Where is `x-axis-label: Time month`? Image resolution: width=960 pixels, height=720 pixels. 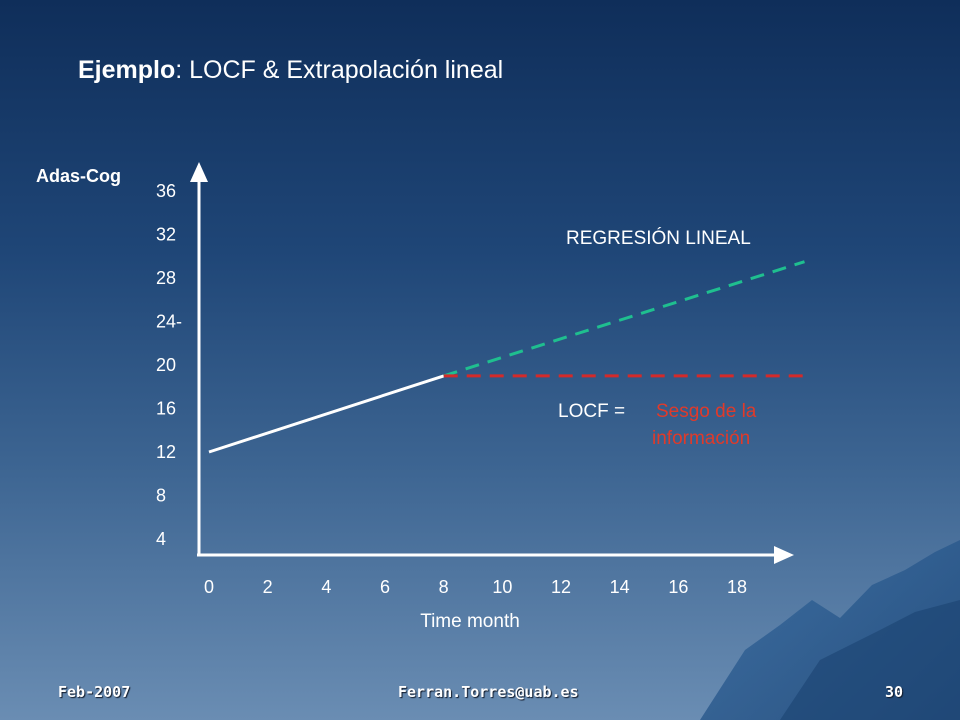 x-axis-label: Time month is located at coordinates (470, 621).